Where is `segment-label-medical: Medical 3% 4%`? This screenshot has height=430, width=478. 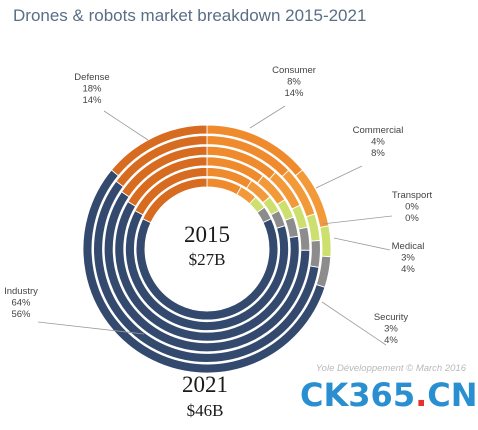
segment-label-medical: Medical 3% 4% is located at coordinates (408, 258).